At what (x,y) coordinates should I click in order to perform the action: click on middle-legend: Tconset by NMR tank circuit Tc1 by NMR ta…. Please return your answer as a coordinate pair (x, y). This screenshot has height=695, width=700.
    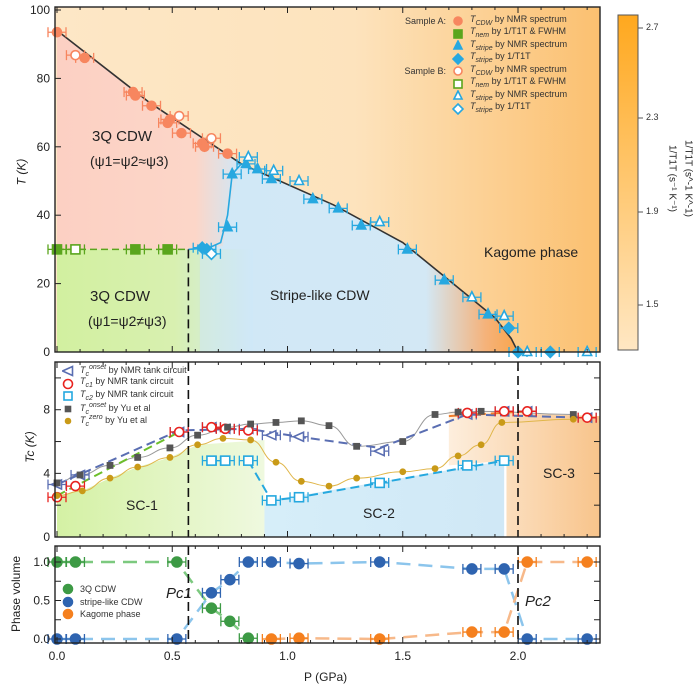
    Looking at the image, I should click on (124, 396).